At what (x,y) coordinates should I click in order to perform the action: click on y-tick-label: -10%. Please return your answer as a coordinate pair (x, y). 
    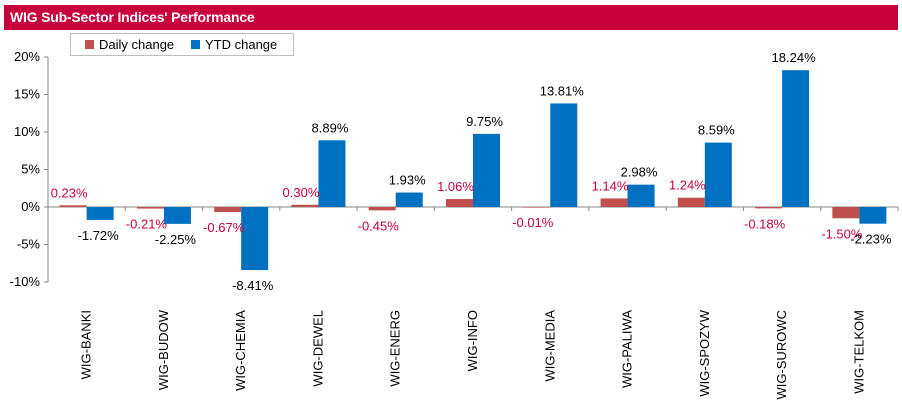
    Looking at the image, I should click on (25, 281).